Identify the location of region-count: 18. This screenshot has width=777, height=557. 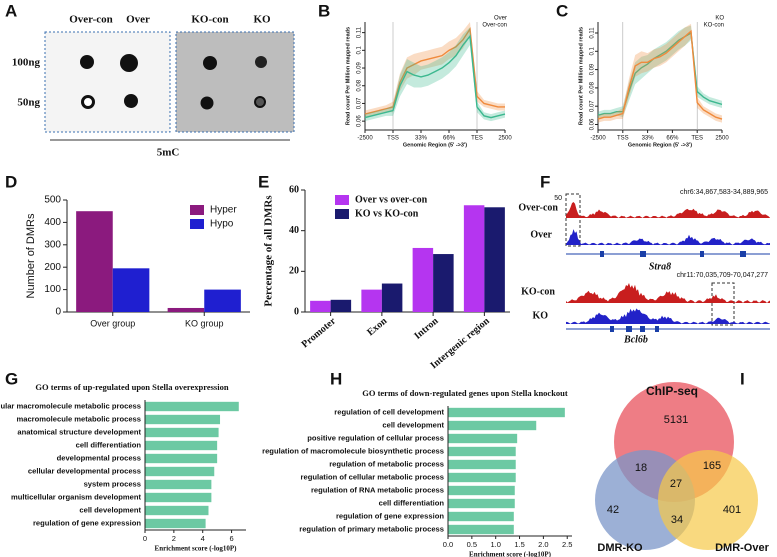
(641, 468).